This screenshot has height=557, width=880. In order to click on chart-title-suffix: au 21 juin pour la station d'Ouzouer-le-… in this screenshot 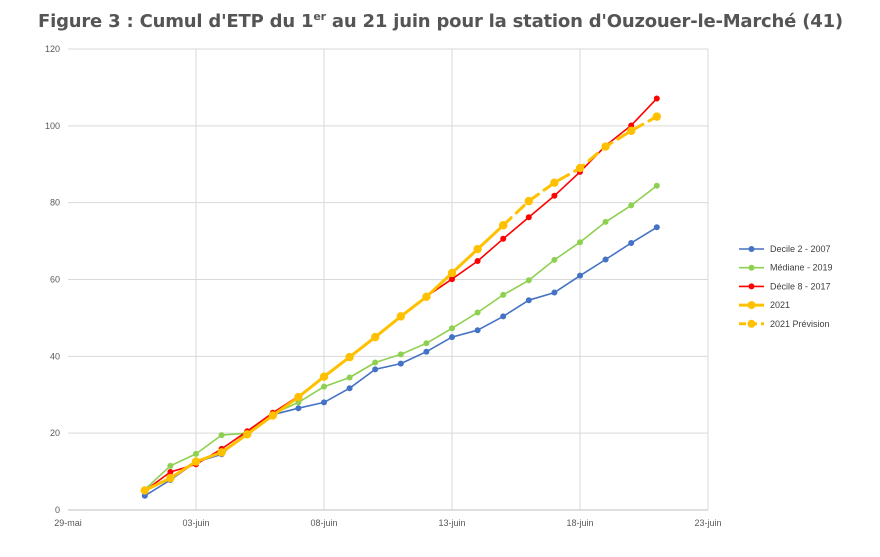, I will do `click(584, 21)`.